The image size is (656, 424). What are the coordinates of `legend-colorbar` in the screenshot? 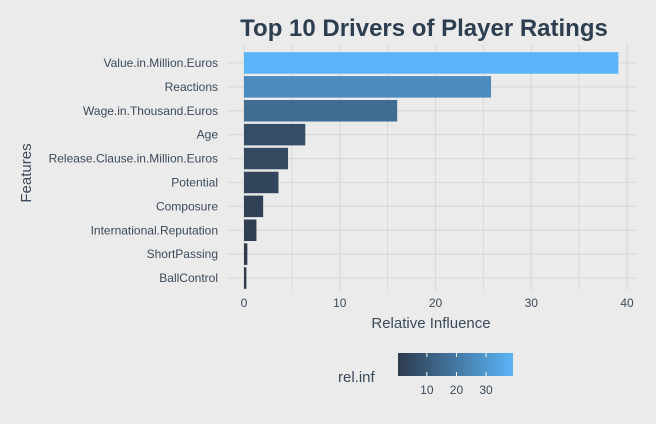 It's located at (455, 364).